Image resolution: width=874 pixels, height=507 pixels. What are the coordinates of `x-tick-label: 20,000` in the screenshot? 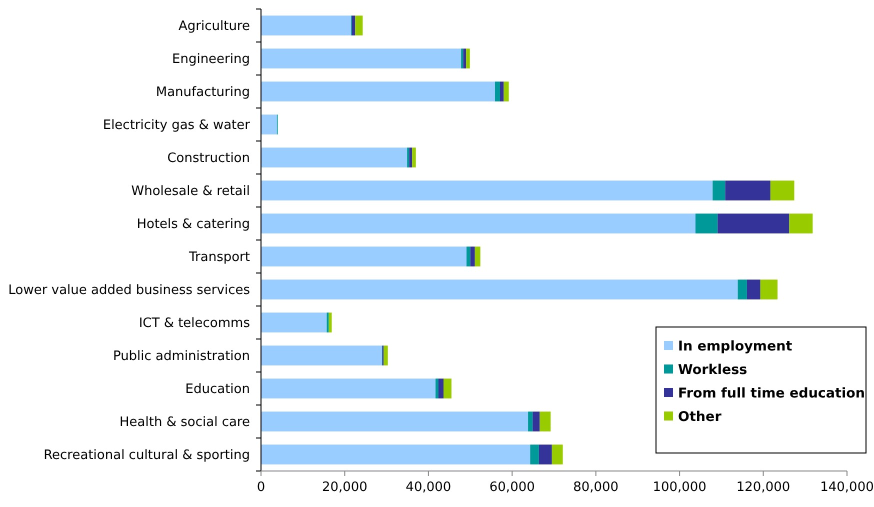 It's located at (345, 487).